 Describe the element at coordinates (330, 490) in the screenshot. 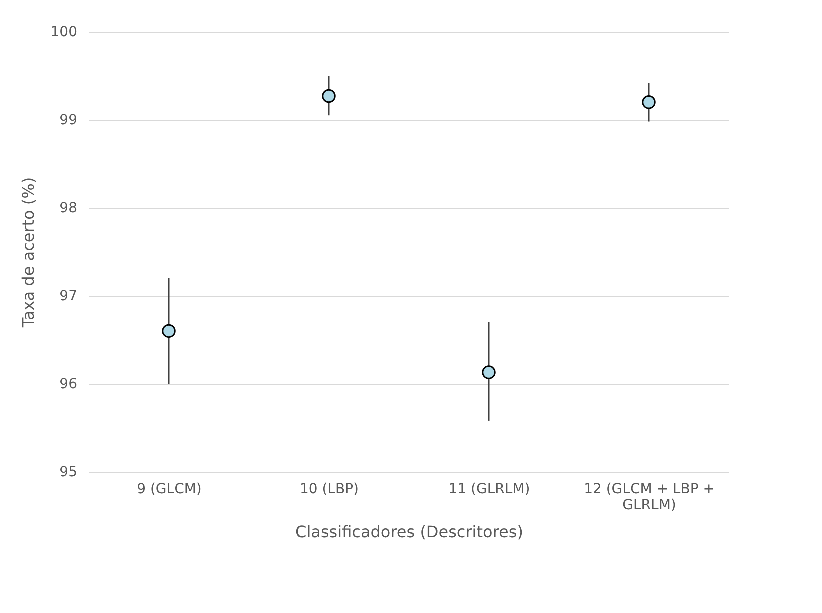

I see `x-tick-label: 10 (LBP)` at that location.